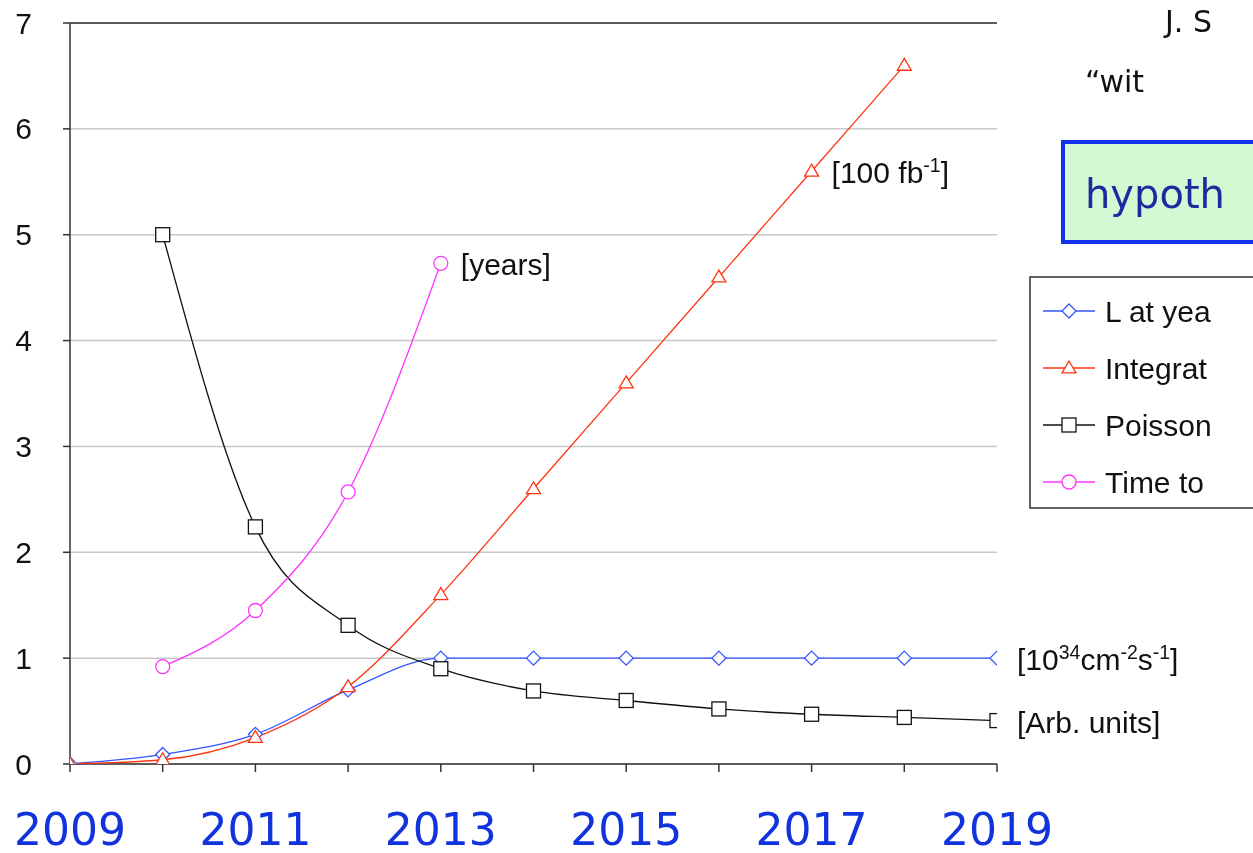 The height and width of the screenshot is (853, 1253). What do you see at coordinates (1156, 368) in the screenshot?
I see `legend-label: Integrat` at bounding box center [1156, 368].